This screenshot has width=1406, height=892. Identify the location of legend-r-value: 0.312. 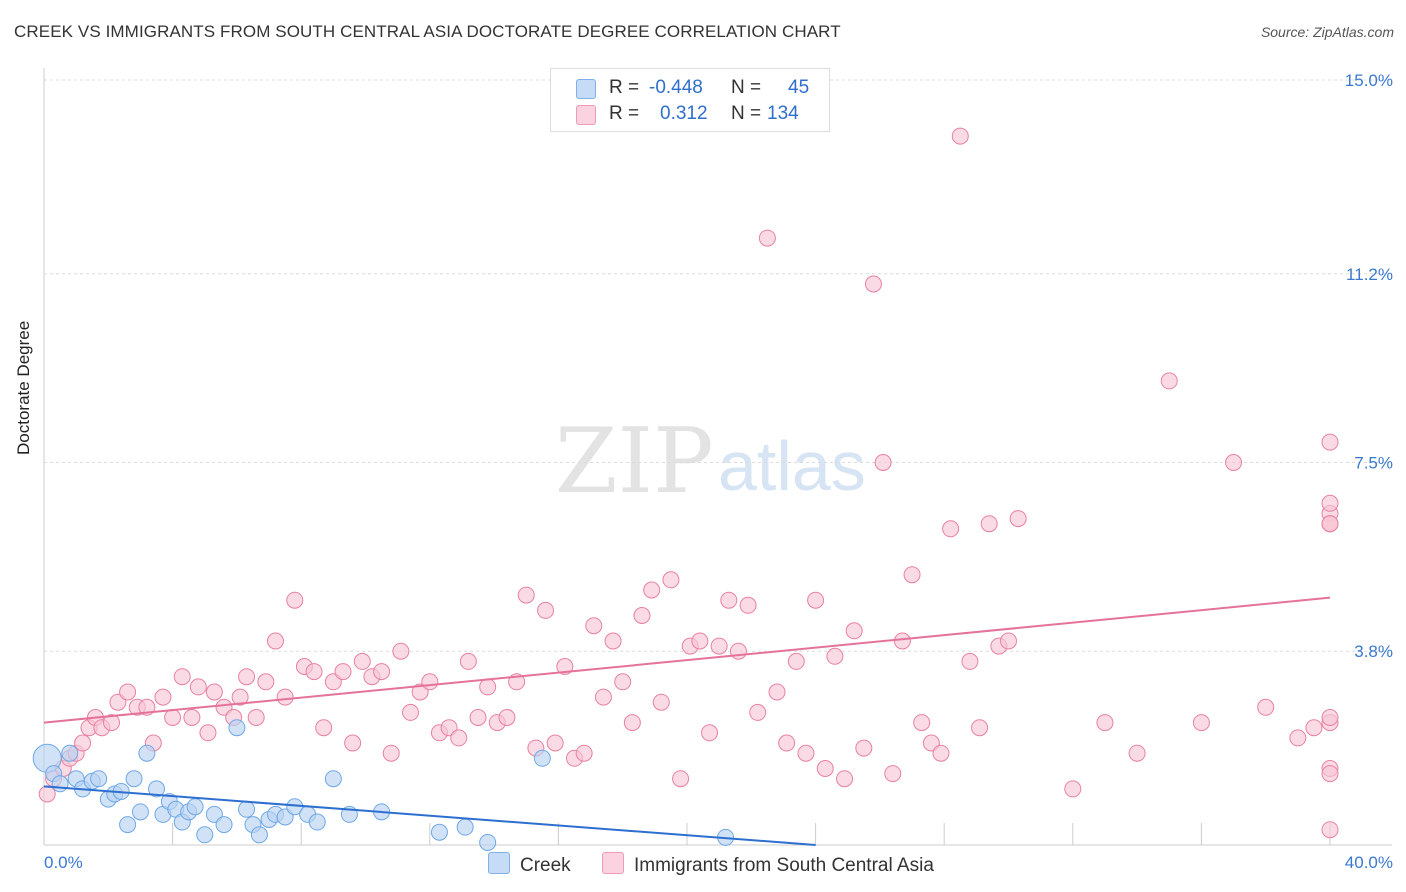
(684, 113).